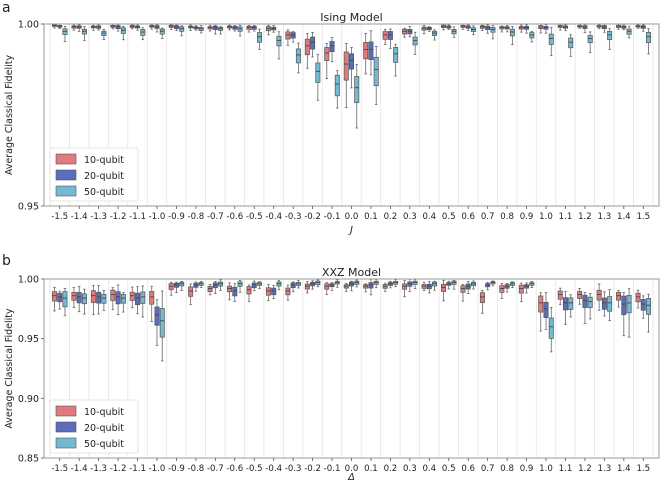 The image size is (664, 485). Describe the element at coordinates (468, 469) in the screenshot. I see `x-tick-label: 0.6` at that location.